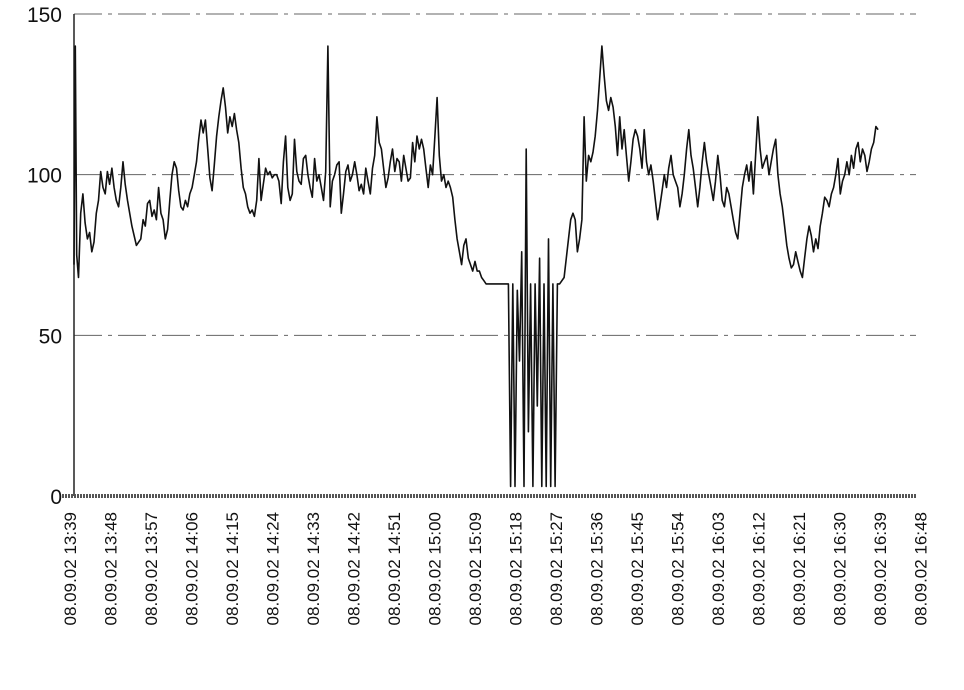 The width and height of the screenshot is (964, 690). What do you see at coordinates (637, 568) in the screenshot?
I see `x-tick-label: 08.09.02 15:45` at bounding box center [637, 568].